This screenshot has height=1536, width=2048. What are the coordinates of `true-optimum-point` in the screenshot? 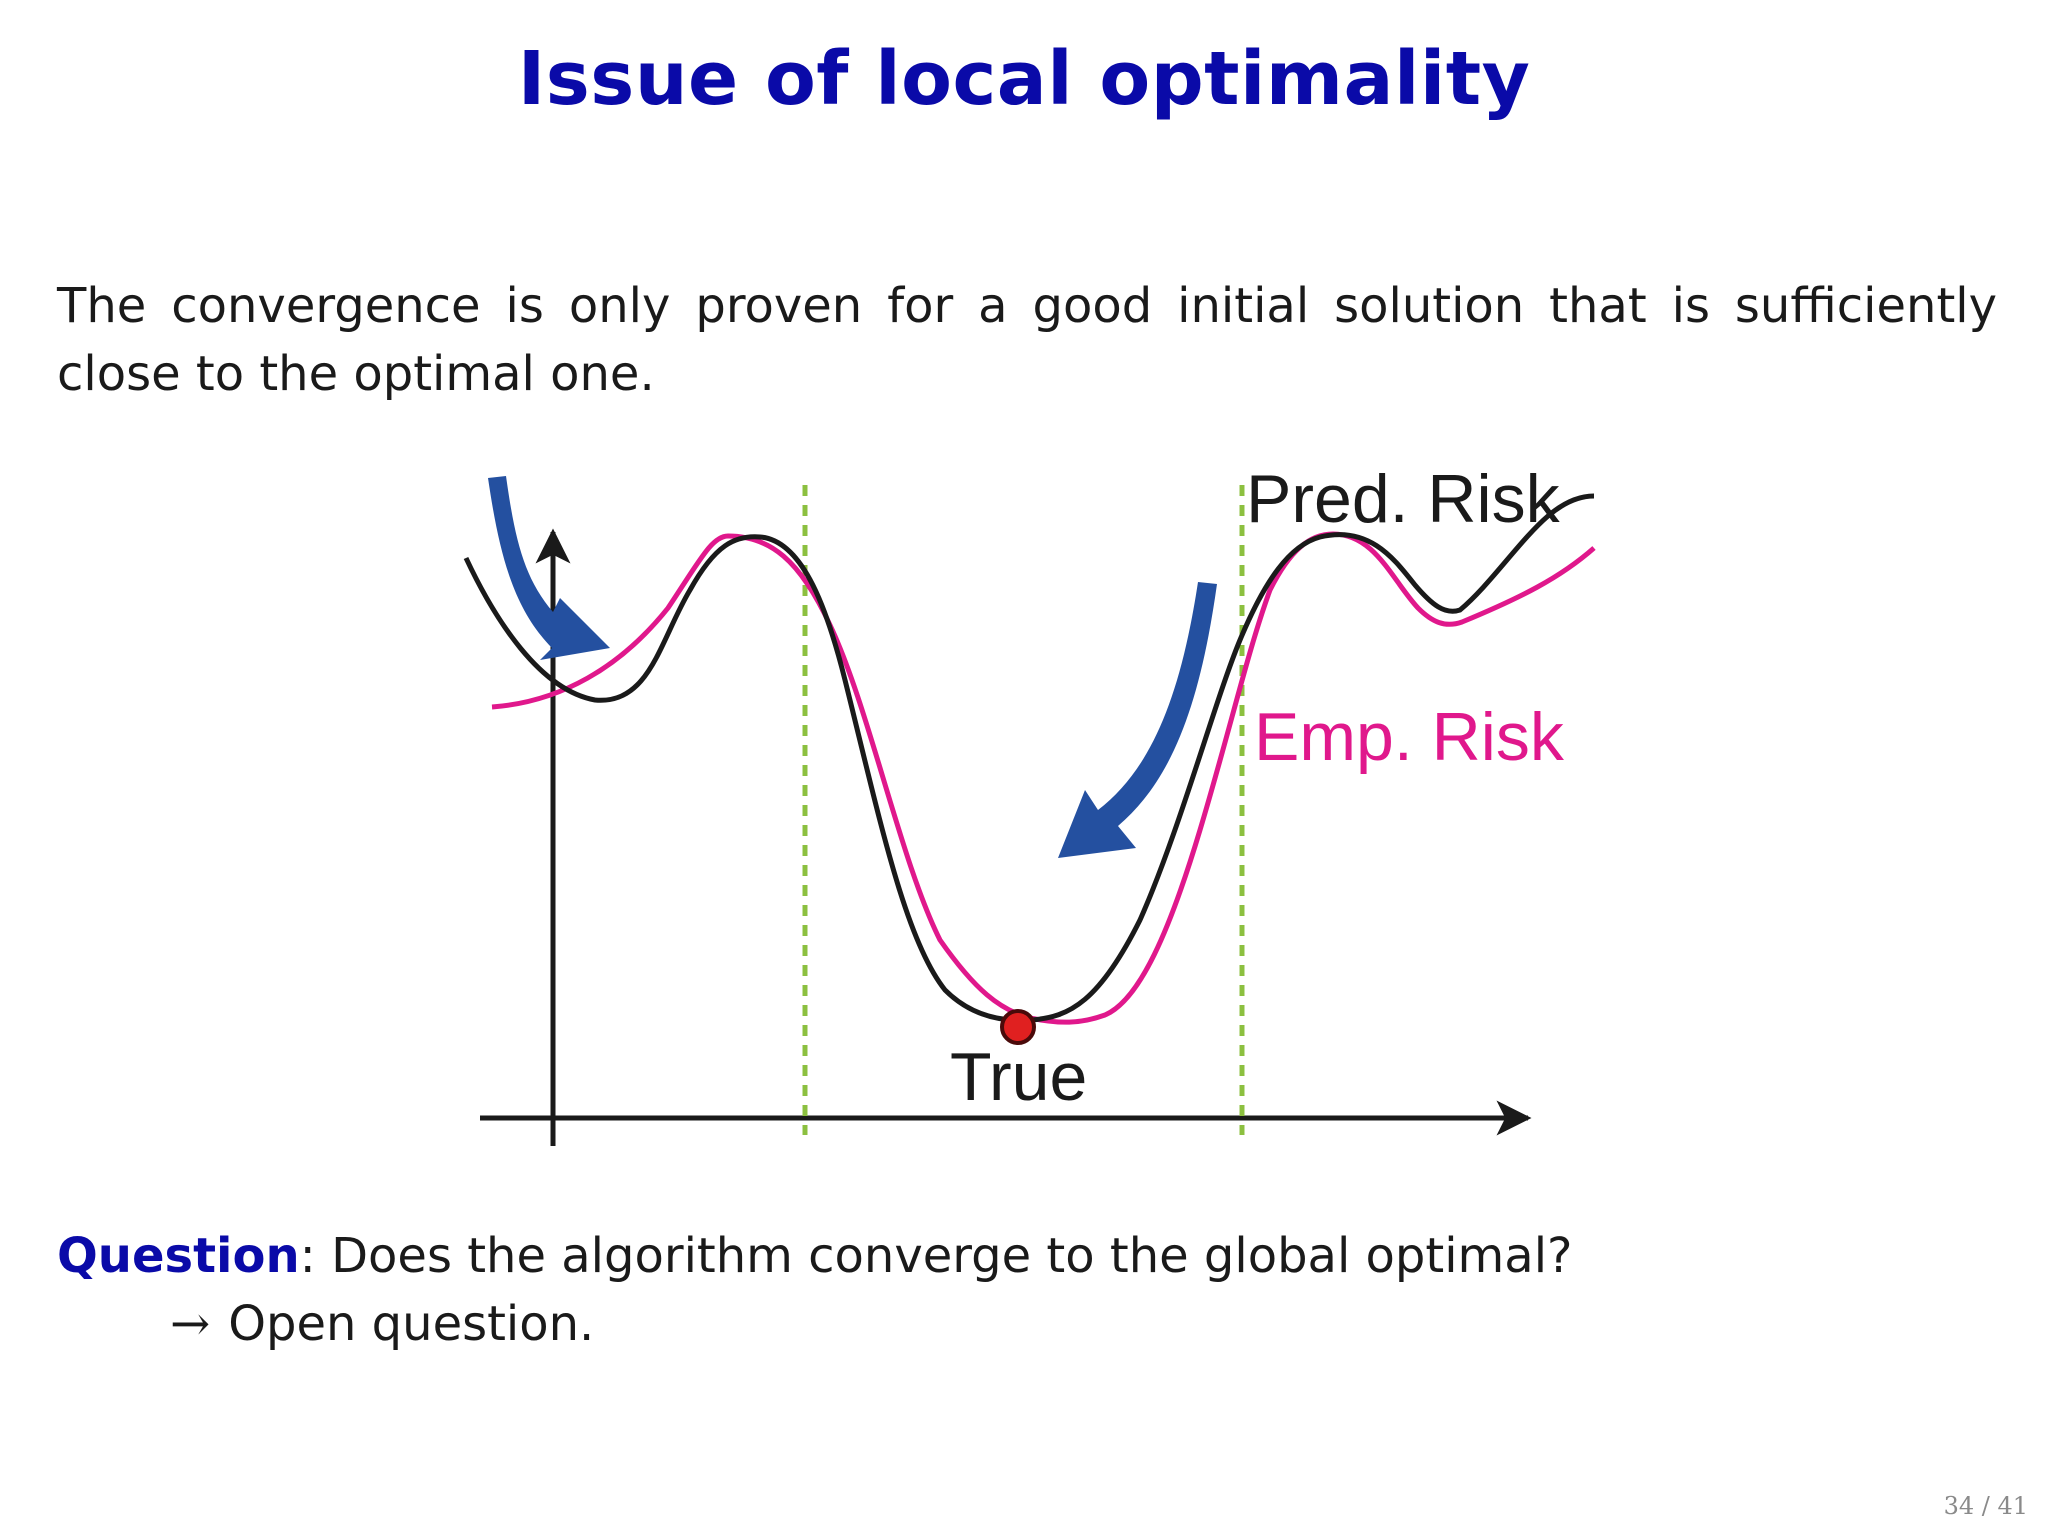 It's located at (1018, 1027).